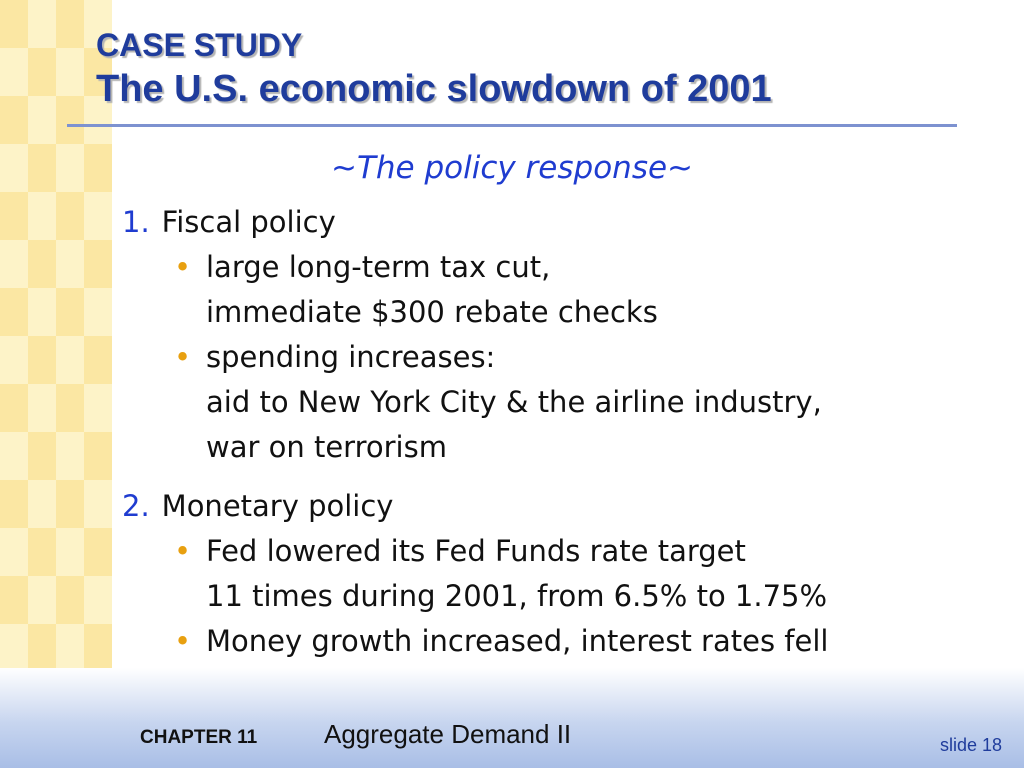  What do you see at coordinates (277, 506) in the screenshot?
I see `section-heading-text: Monetary policy` at bounding box center [277, 506].